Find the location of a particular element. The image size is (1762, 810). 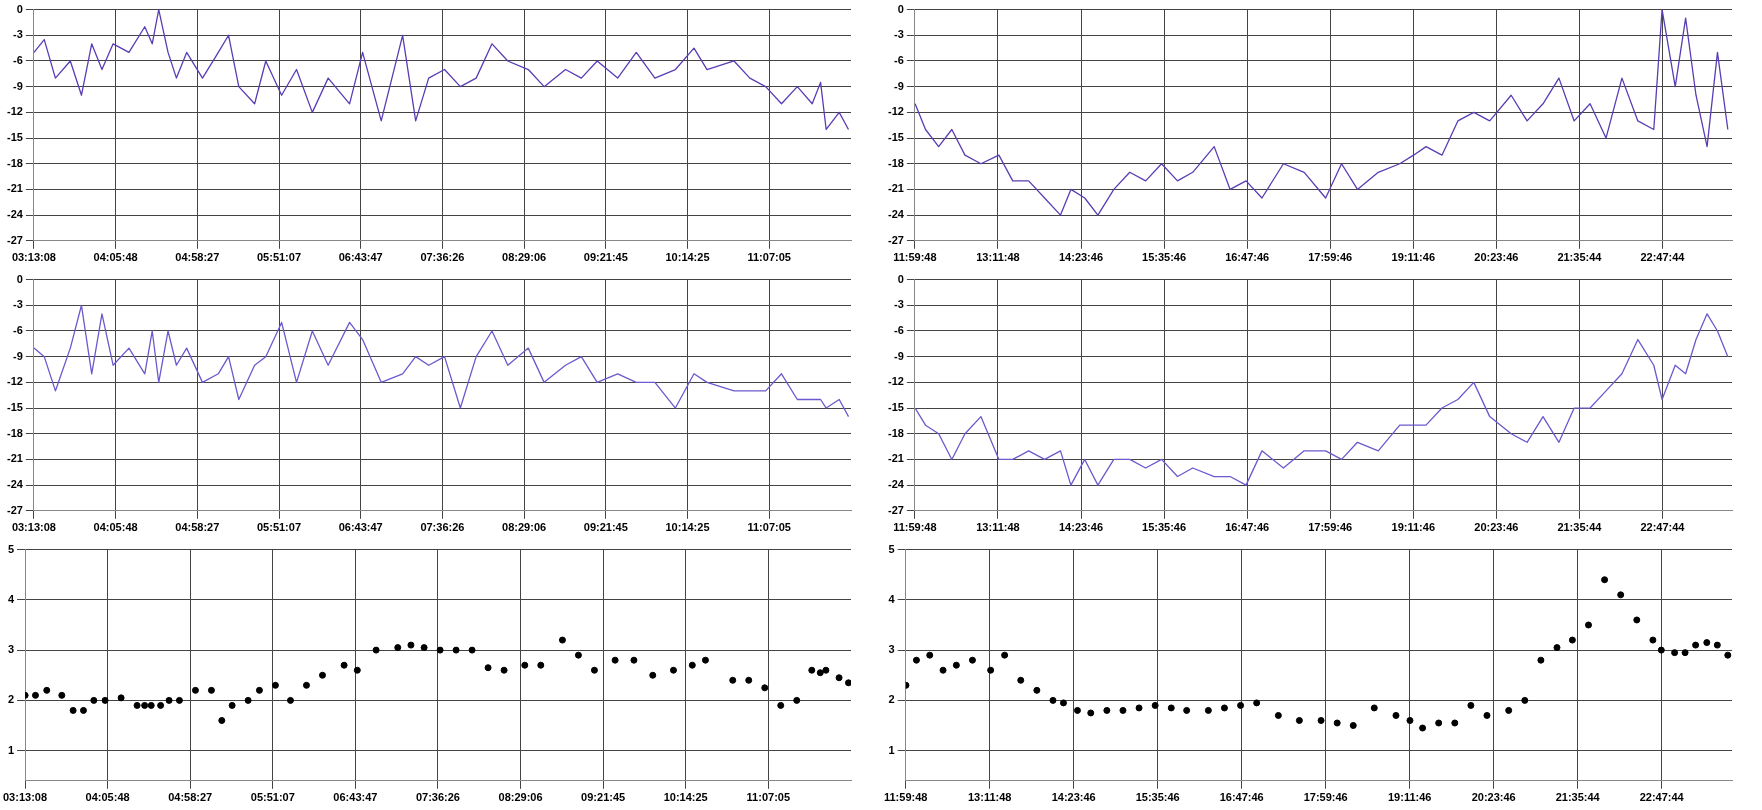

x-tick-label: 15:35:46 is located at coordinates (1164, 257).